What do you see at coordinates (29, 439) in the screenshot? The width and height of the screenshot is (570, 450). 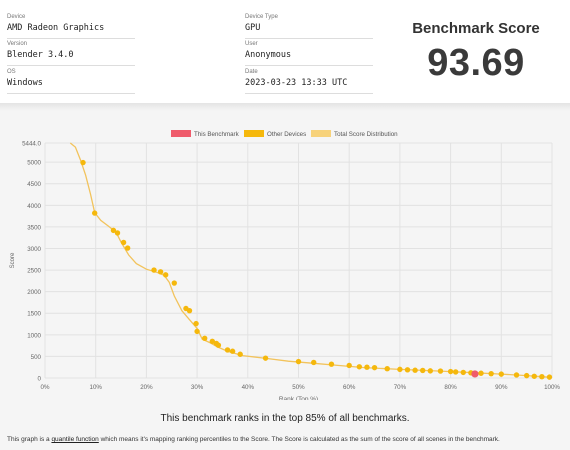 I see `footnote-text-before: This graph is a` at bounding box center [29, 439].